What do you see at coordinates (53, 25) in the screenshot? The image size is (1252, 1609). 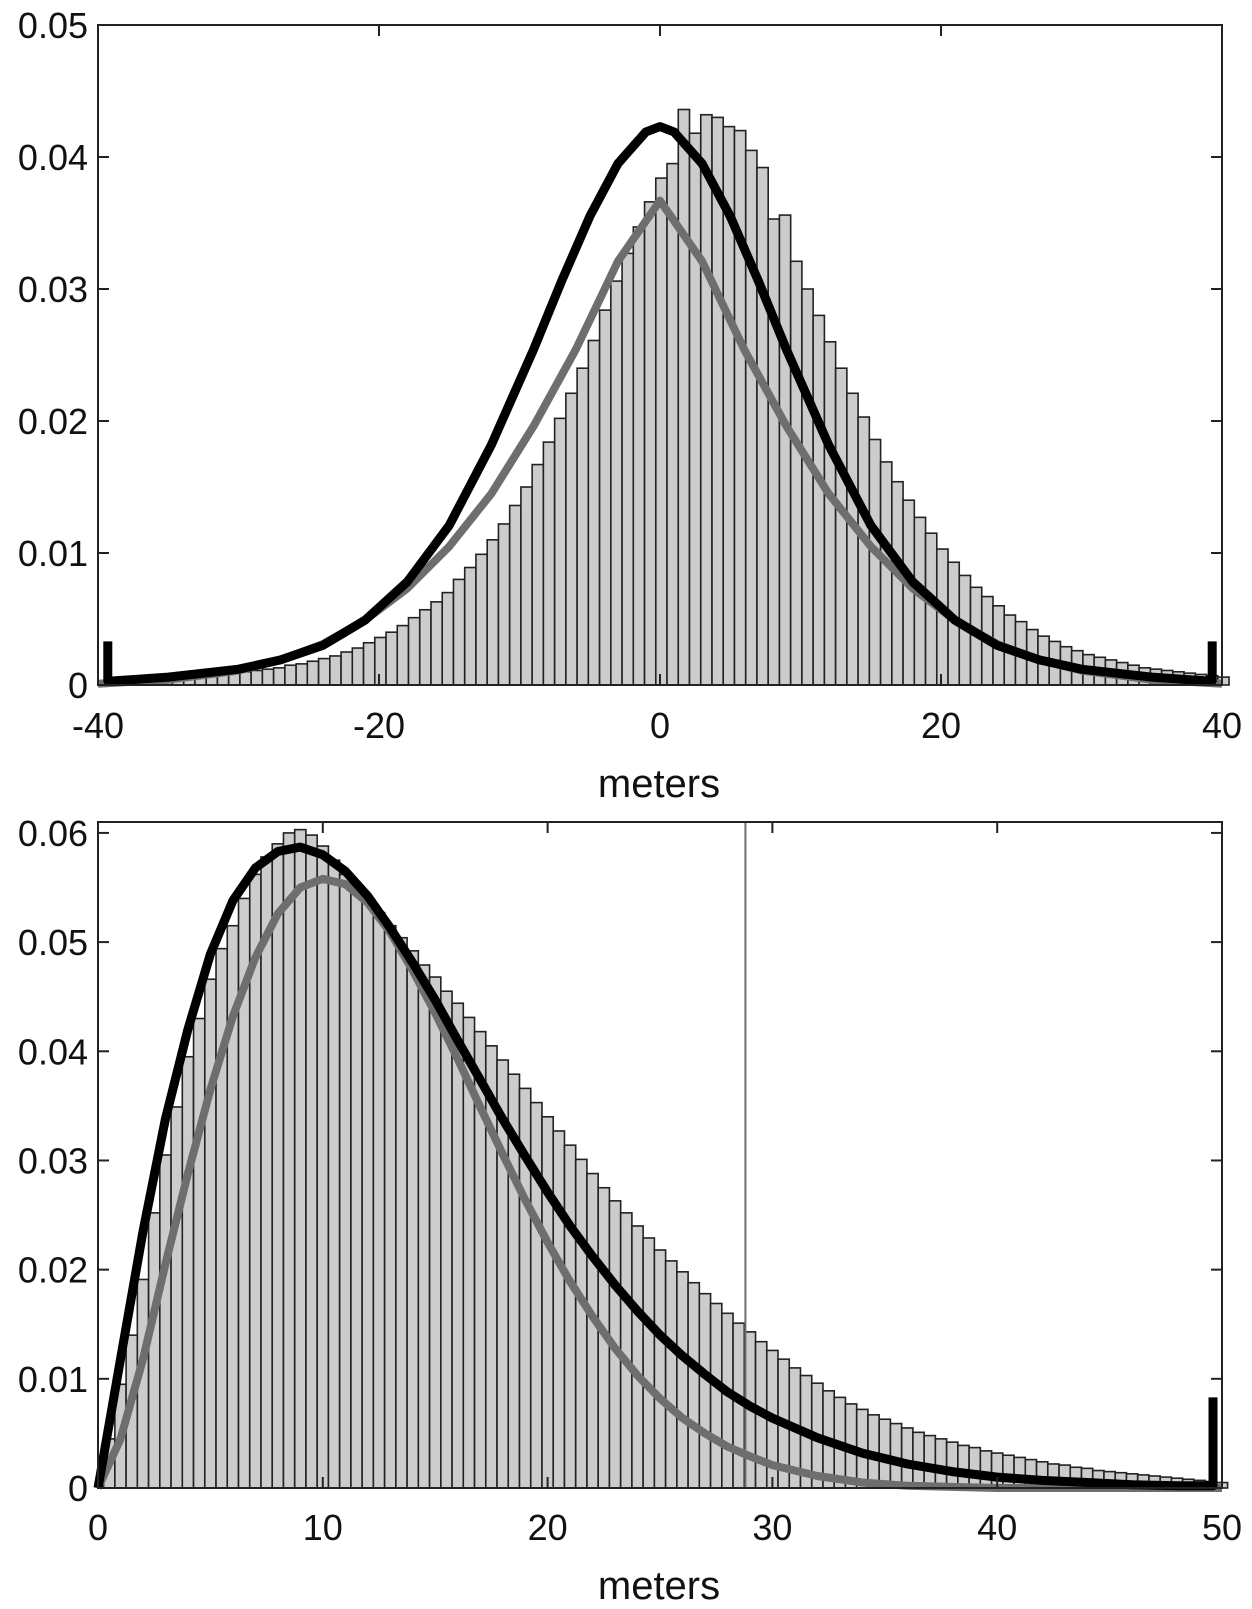 I see `top-ytick-label: 0.05` at bounding box center [53, 25].